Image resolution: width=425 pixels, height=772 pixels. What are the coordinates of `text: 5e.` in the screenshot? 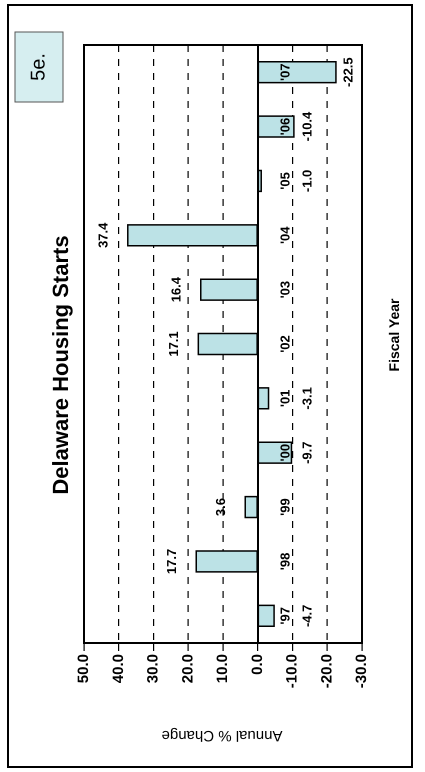 It's located at (39, 67).